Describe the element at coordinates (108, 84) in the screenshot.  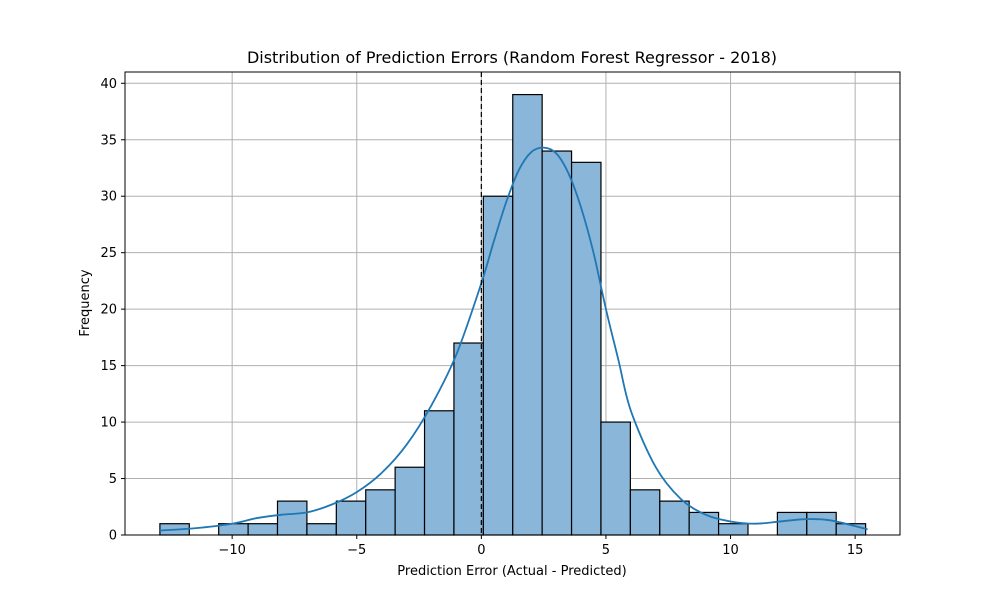
I see `y-tick-label: 40` at that location.